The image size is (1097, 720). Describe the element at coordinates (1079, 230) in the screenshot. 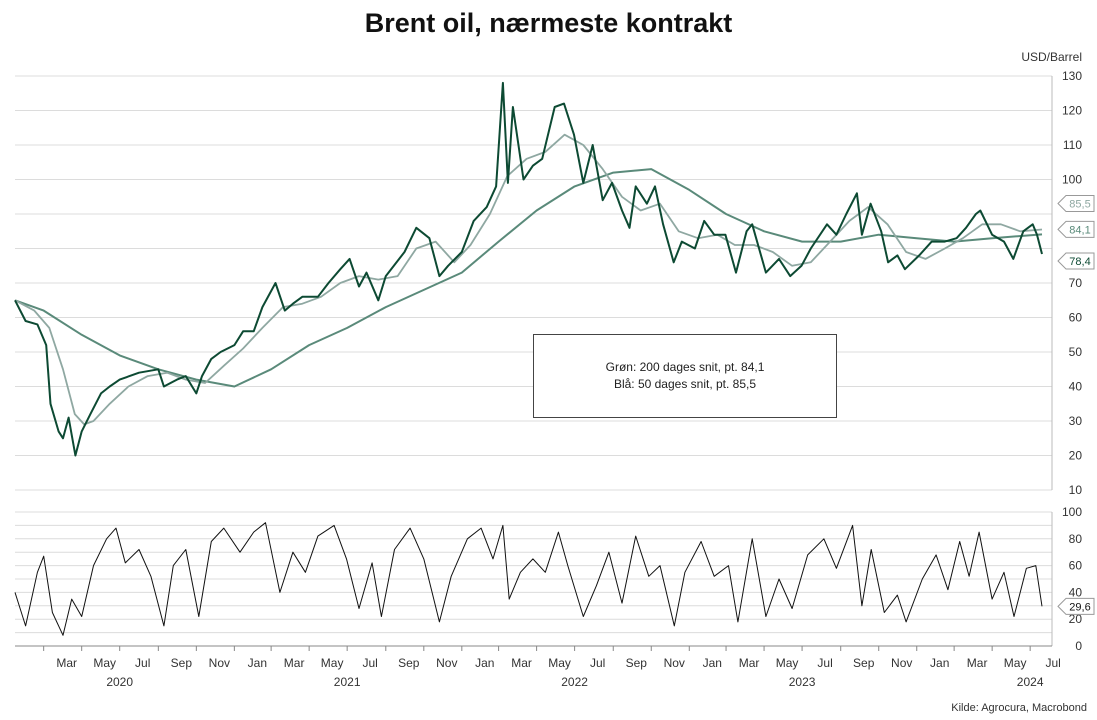

I see `end-value-label: 84,1` at that location.